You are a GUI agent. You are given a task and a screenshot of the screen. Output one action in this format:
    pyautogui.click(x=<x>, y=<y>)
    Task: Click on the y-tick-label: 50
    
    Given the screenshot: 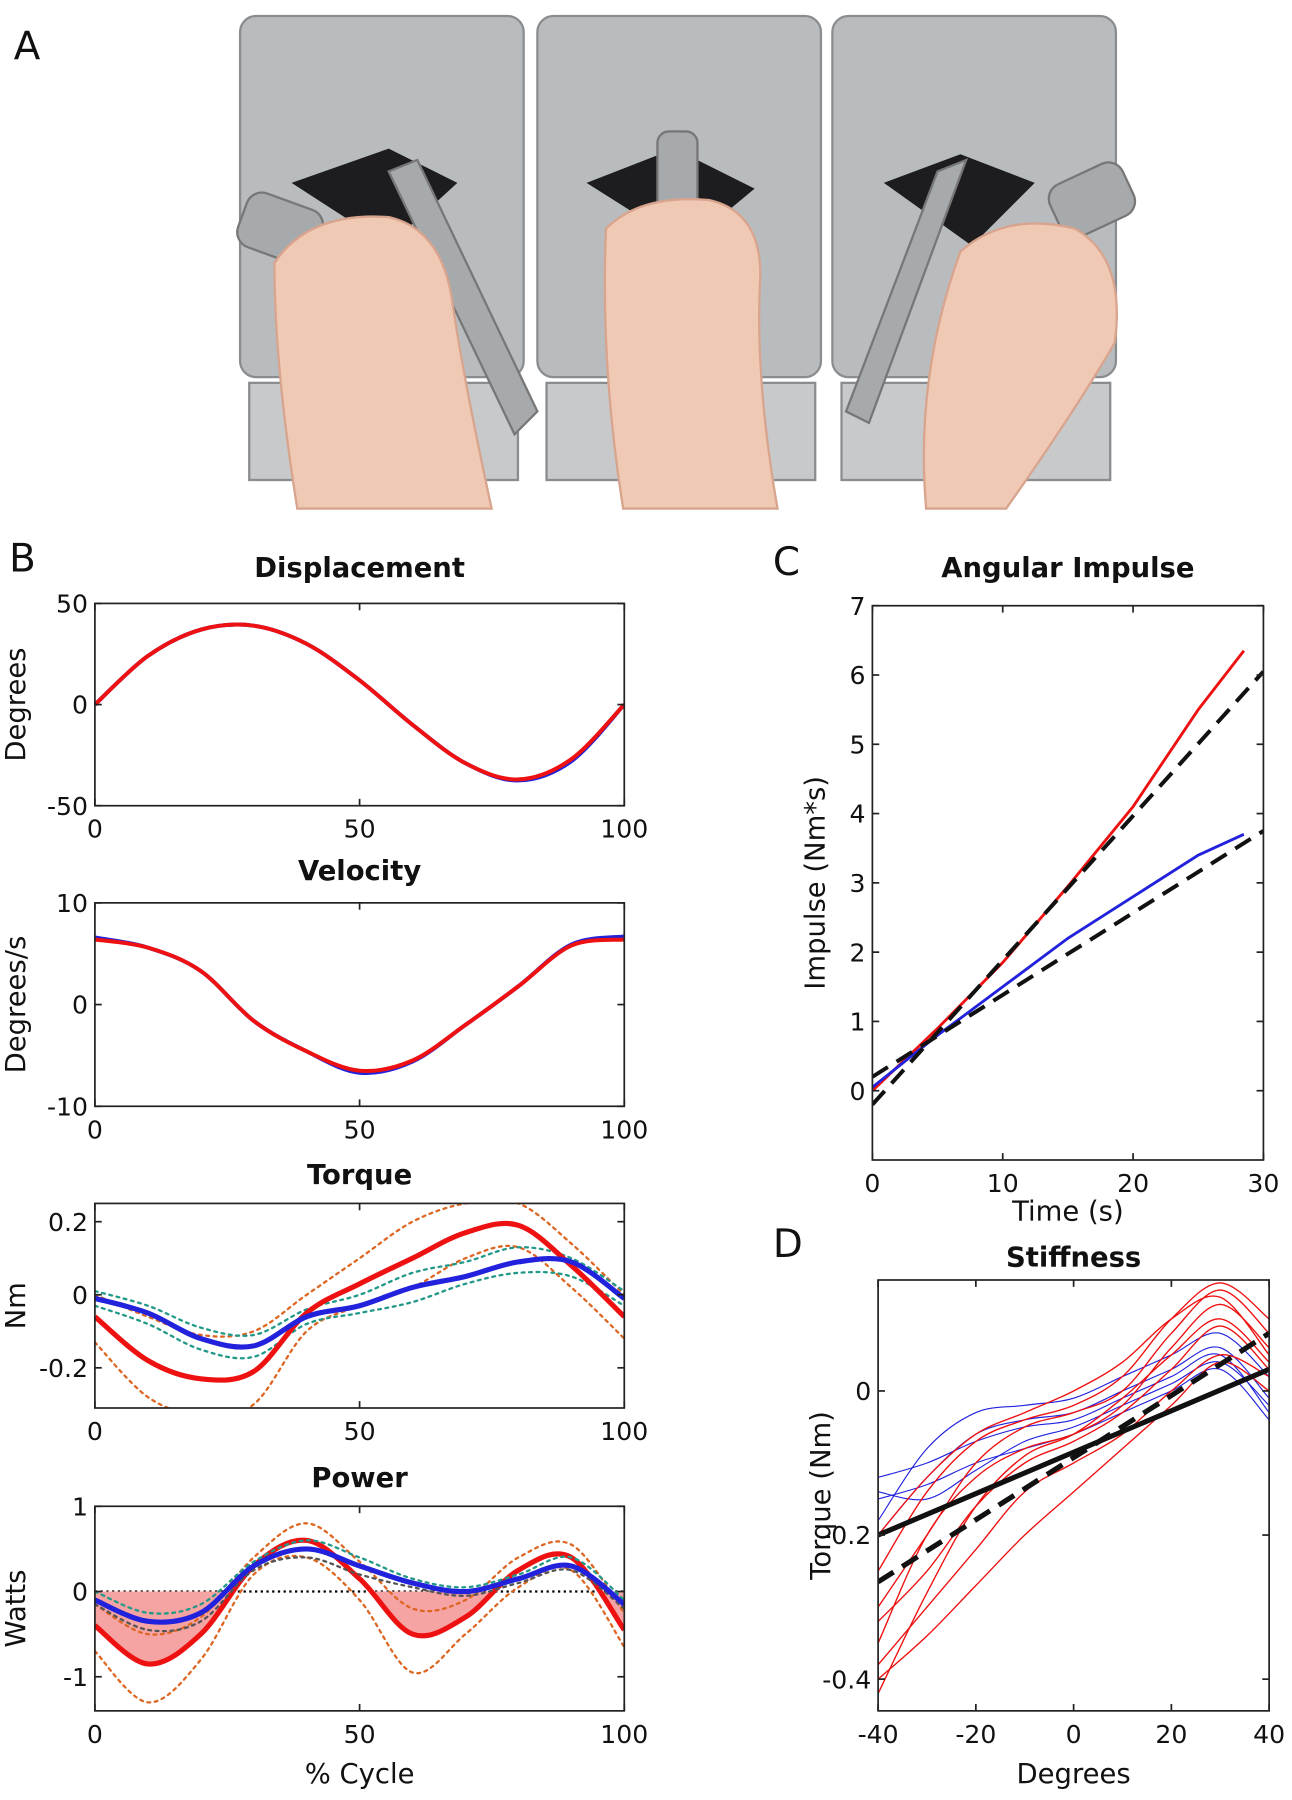 What is the action you would take?
    pyautogui.click(x=72, y=604)
    